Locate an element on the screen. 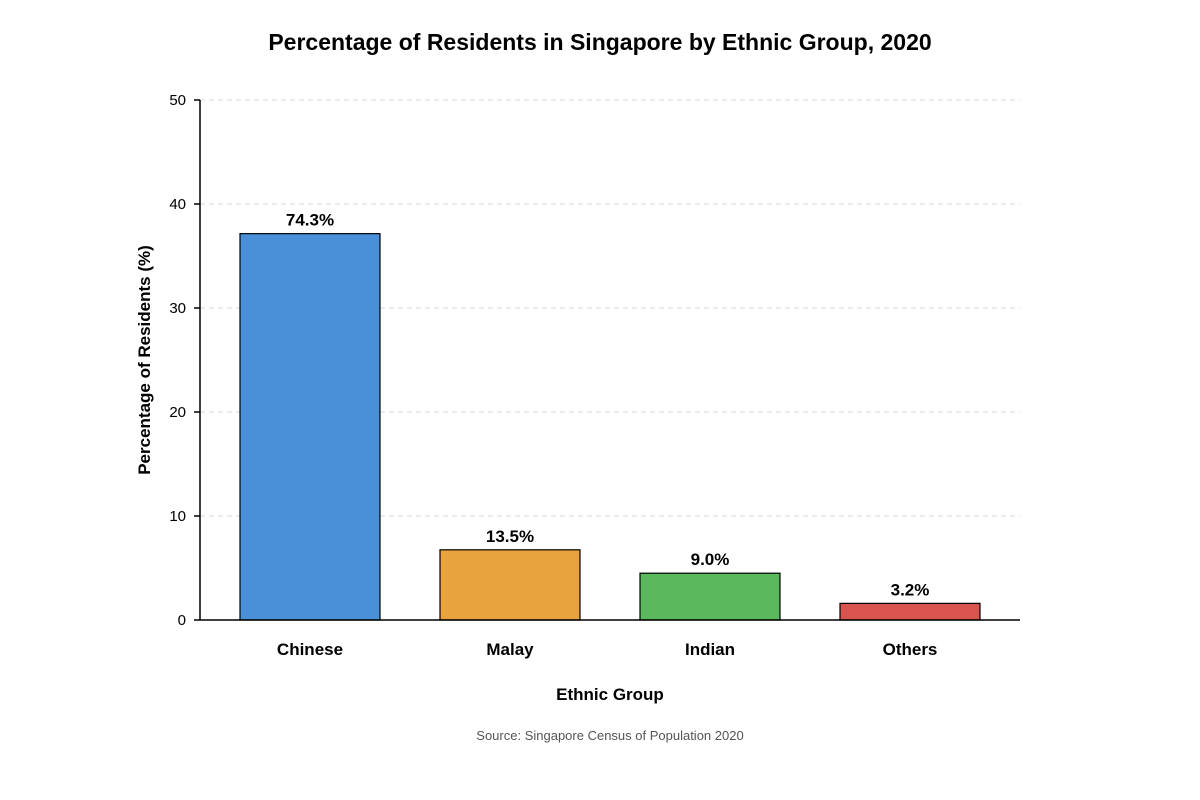 The image size is (1200, 800). y-tick-label: 0 is located at coordinates (182, 620).